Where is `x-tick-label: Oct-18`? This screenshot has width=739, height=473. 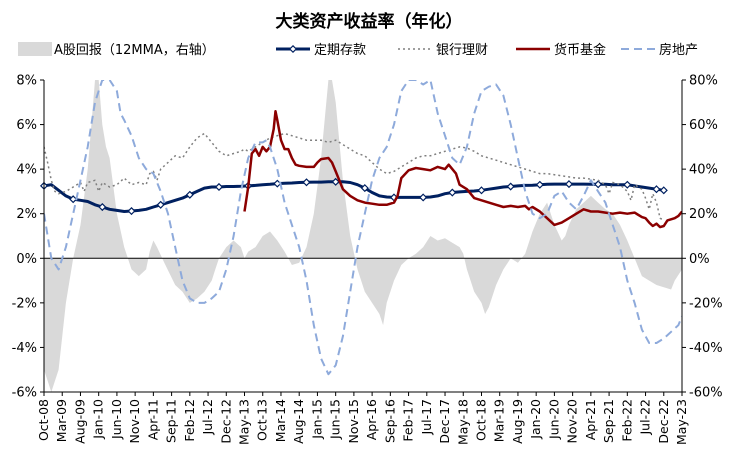
x-tick-label: Oct-18 is located at coordinates (480, 420).